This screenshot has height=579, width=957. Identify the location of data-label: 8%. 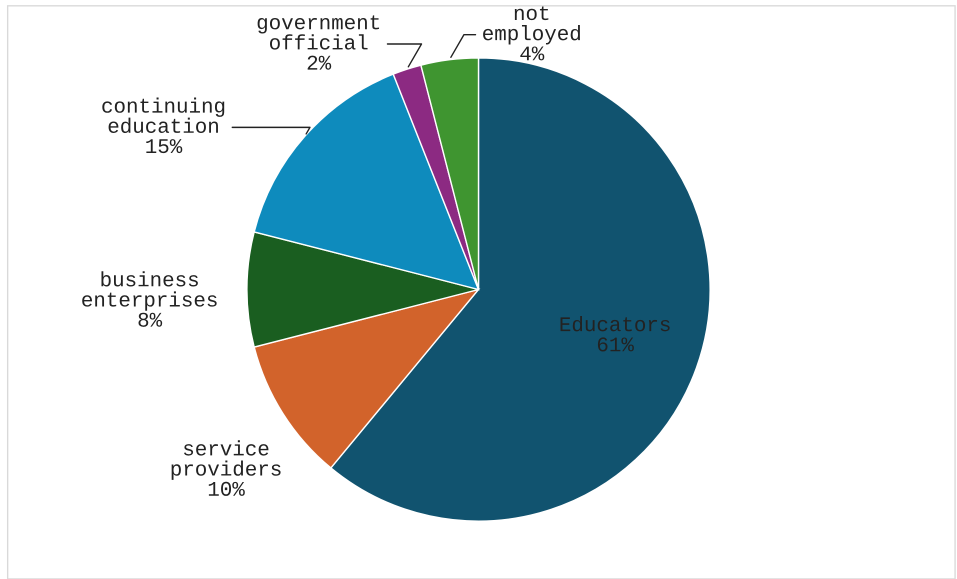
(150, 319).